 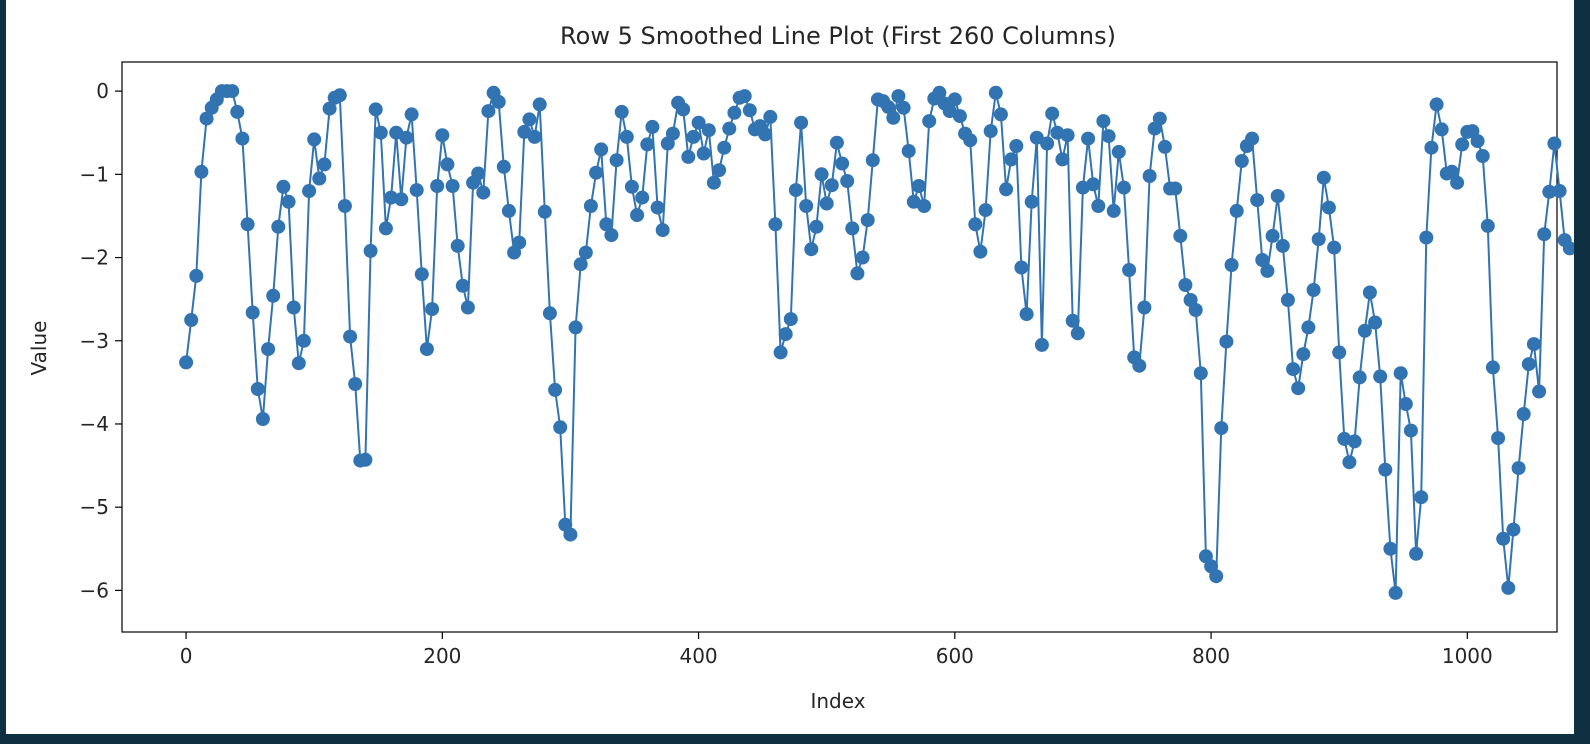 What do you see at coordinates (94, 507) in the screenshot?
I see `y-tick-label: −5` at bounding box center [94, 507].